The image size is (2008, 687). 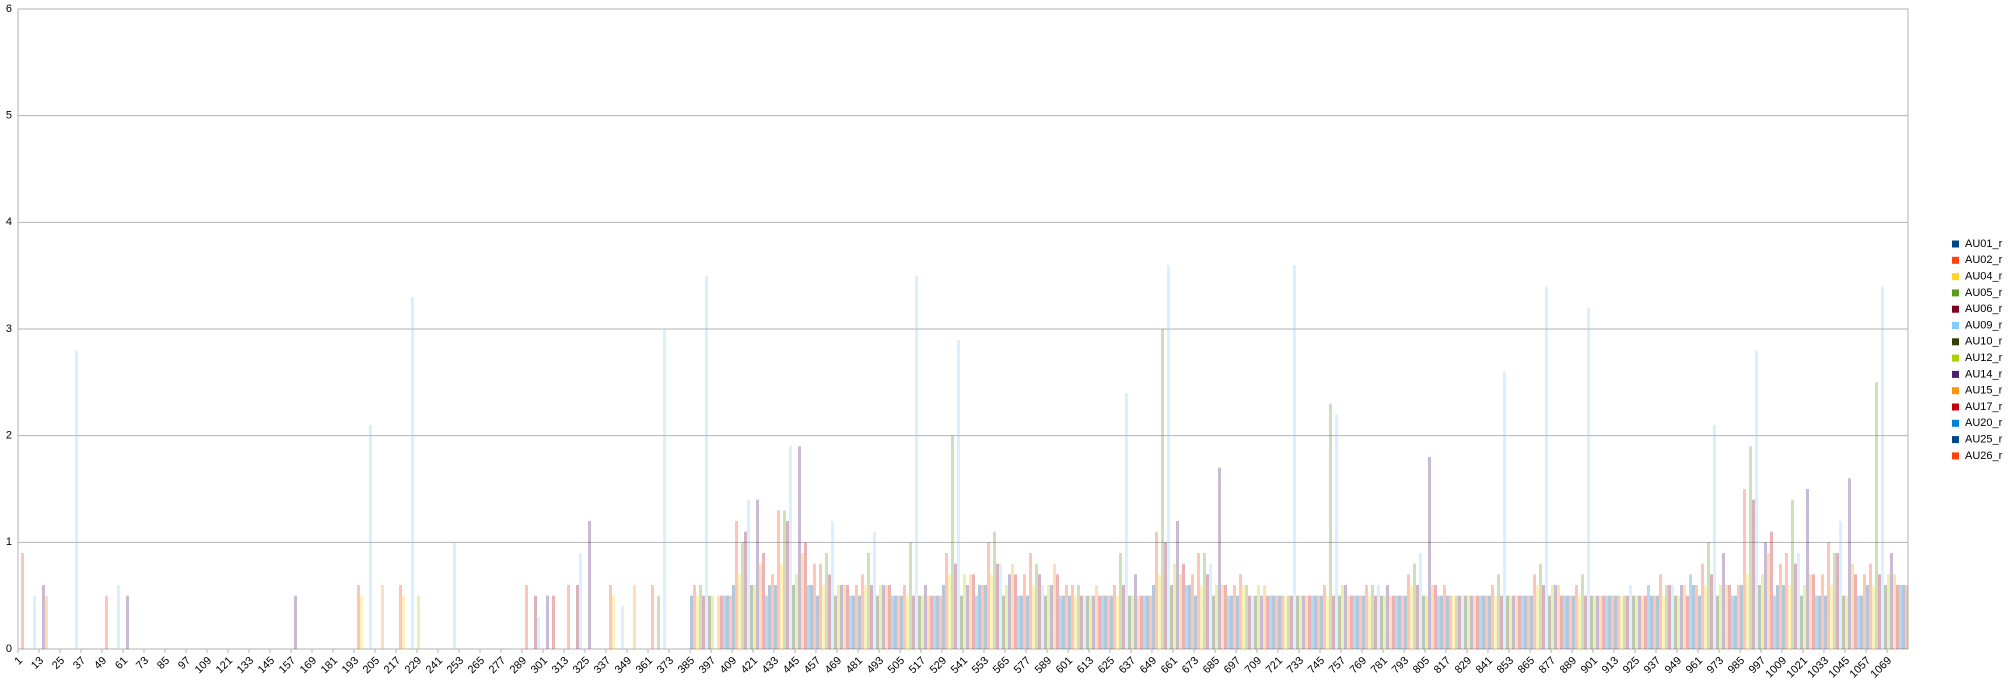 What do you see at coordinates (1337, 665) in the screenshot?
I see `x-tick-label: 757` at bounding box center [1337, 665].